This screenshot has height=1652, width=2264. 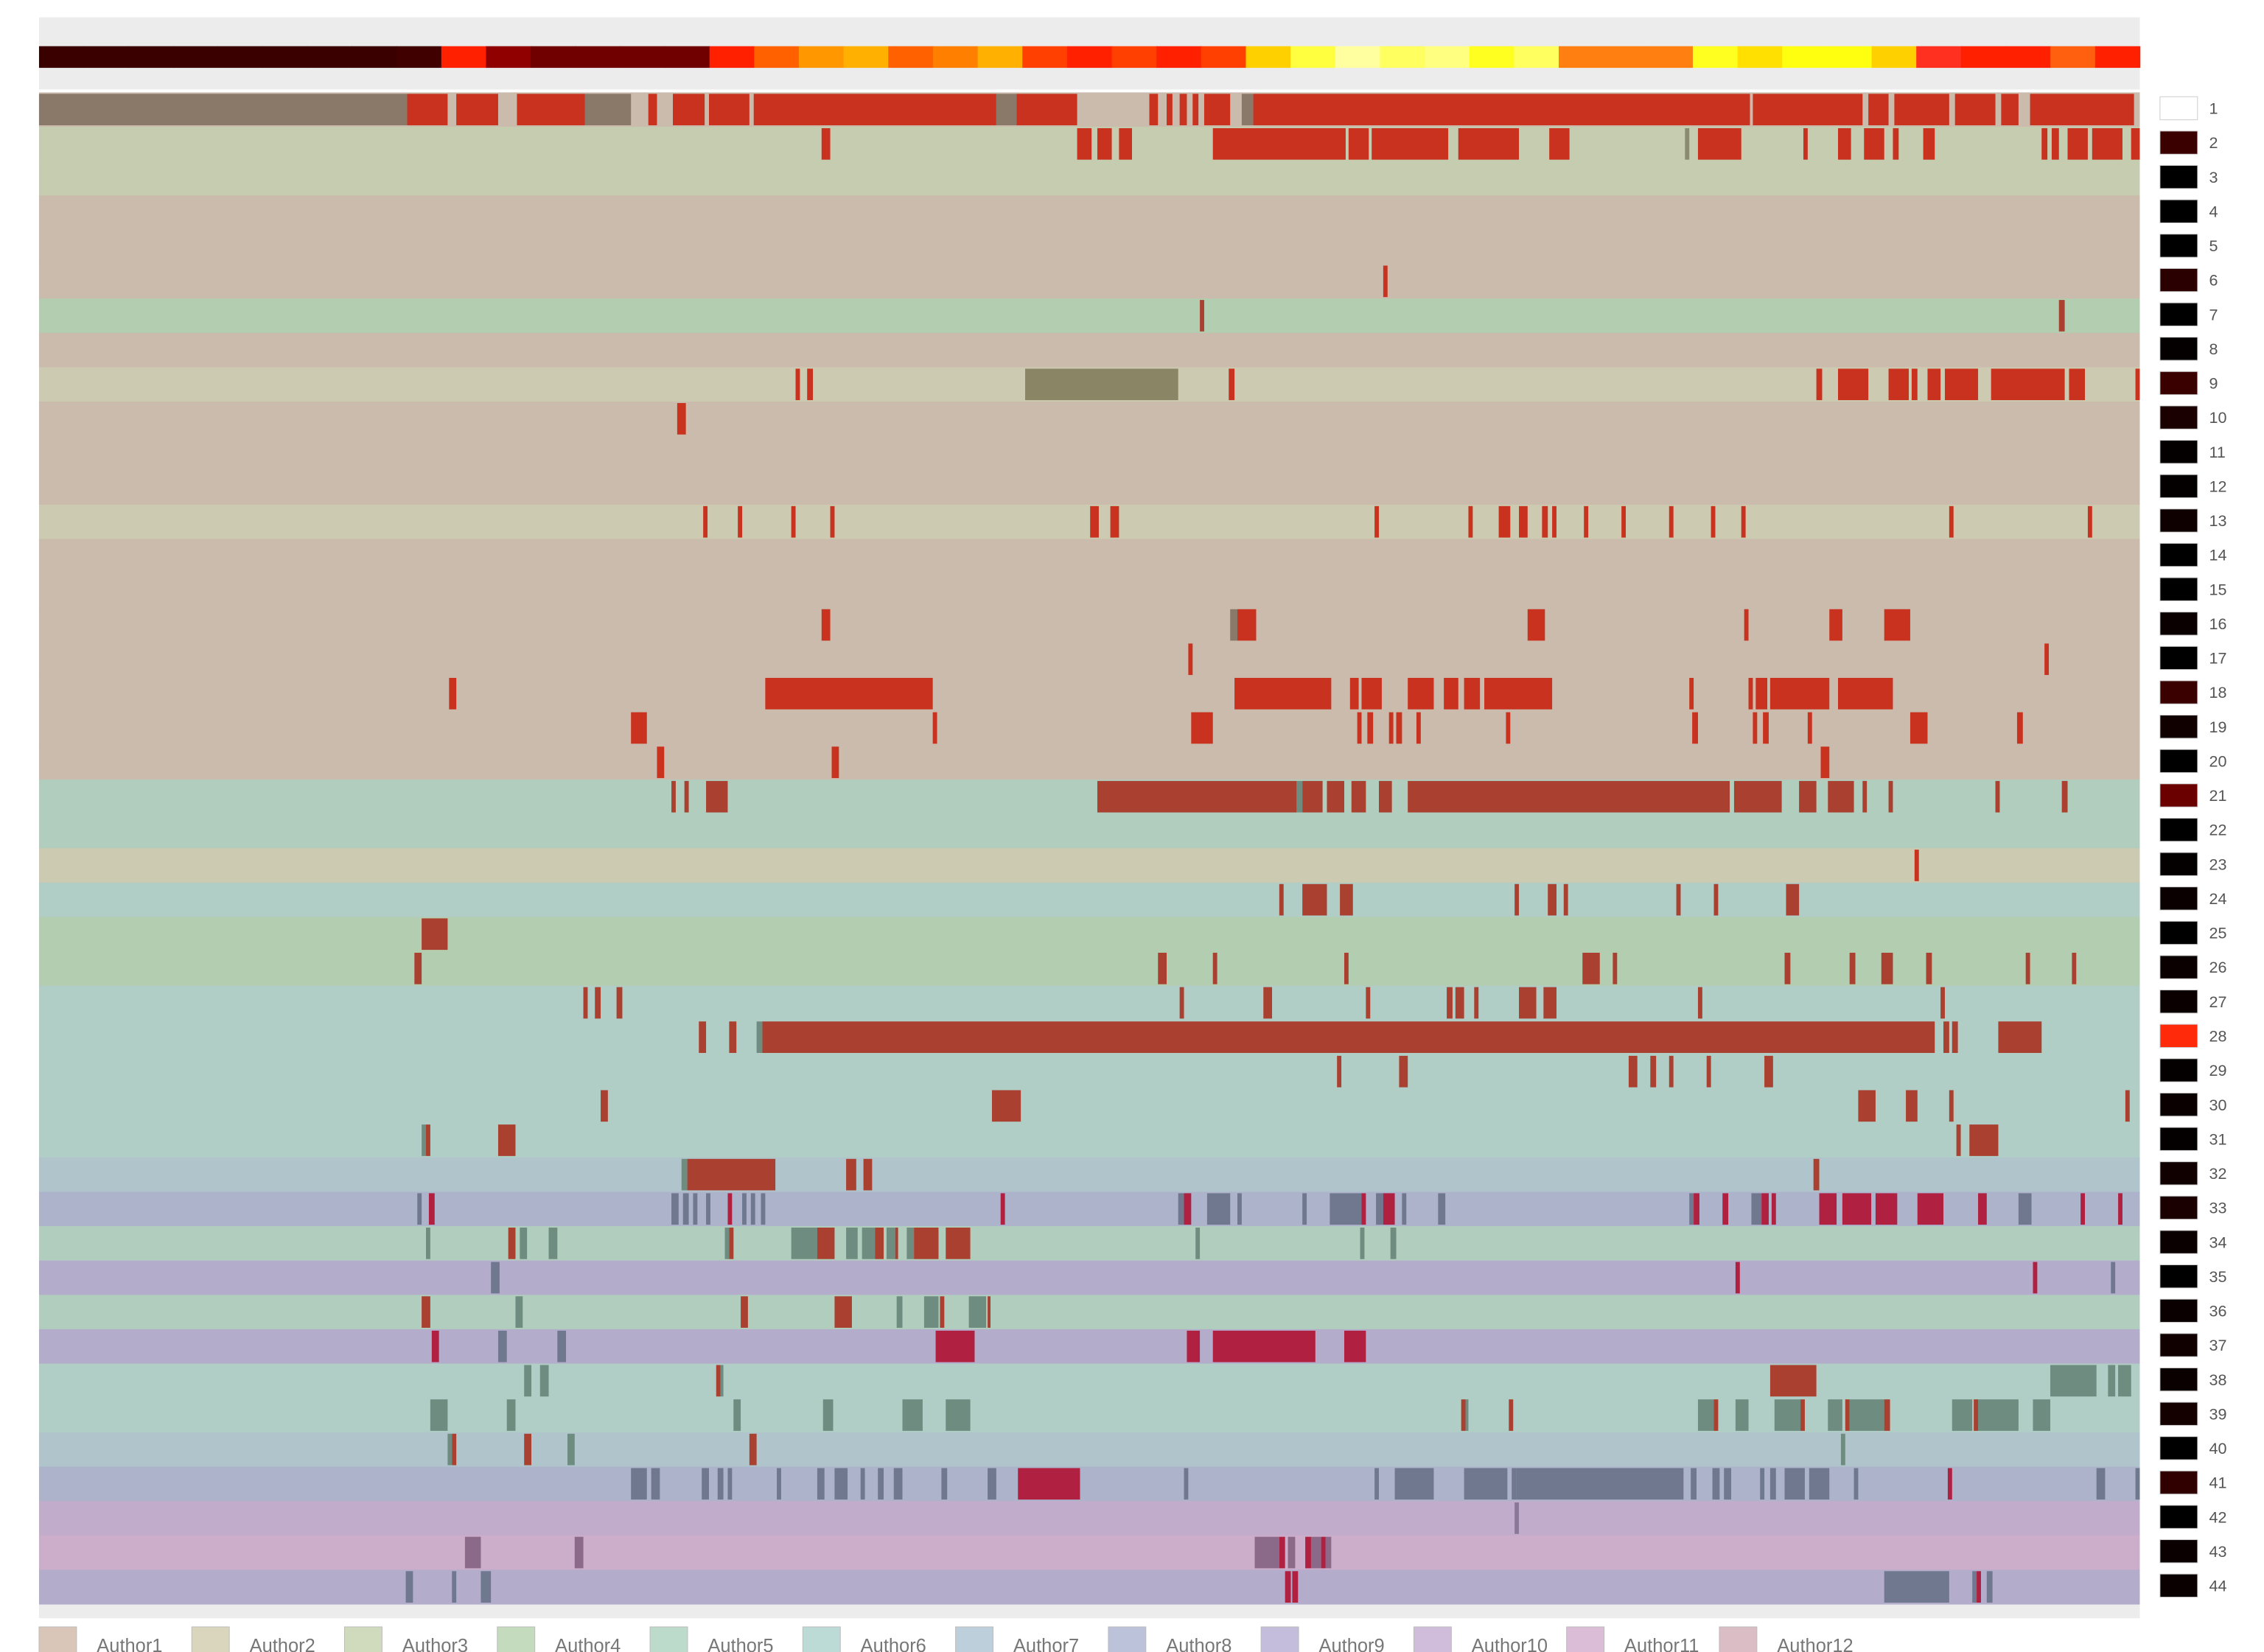 What do you see at coordinates (2217, 1036) in the screenshot?
I see `row-label: 28` at bounding box center [2217, 1036].